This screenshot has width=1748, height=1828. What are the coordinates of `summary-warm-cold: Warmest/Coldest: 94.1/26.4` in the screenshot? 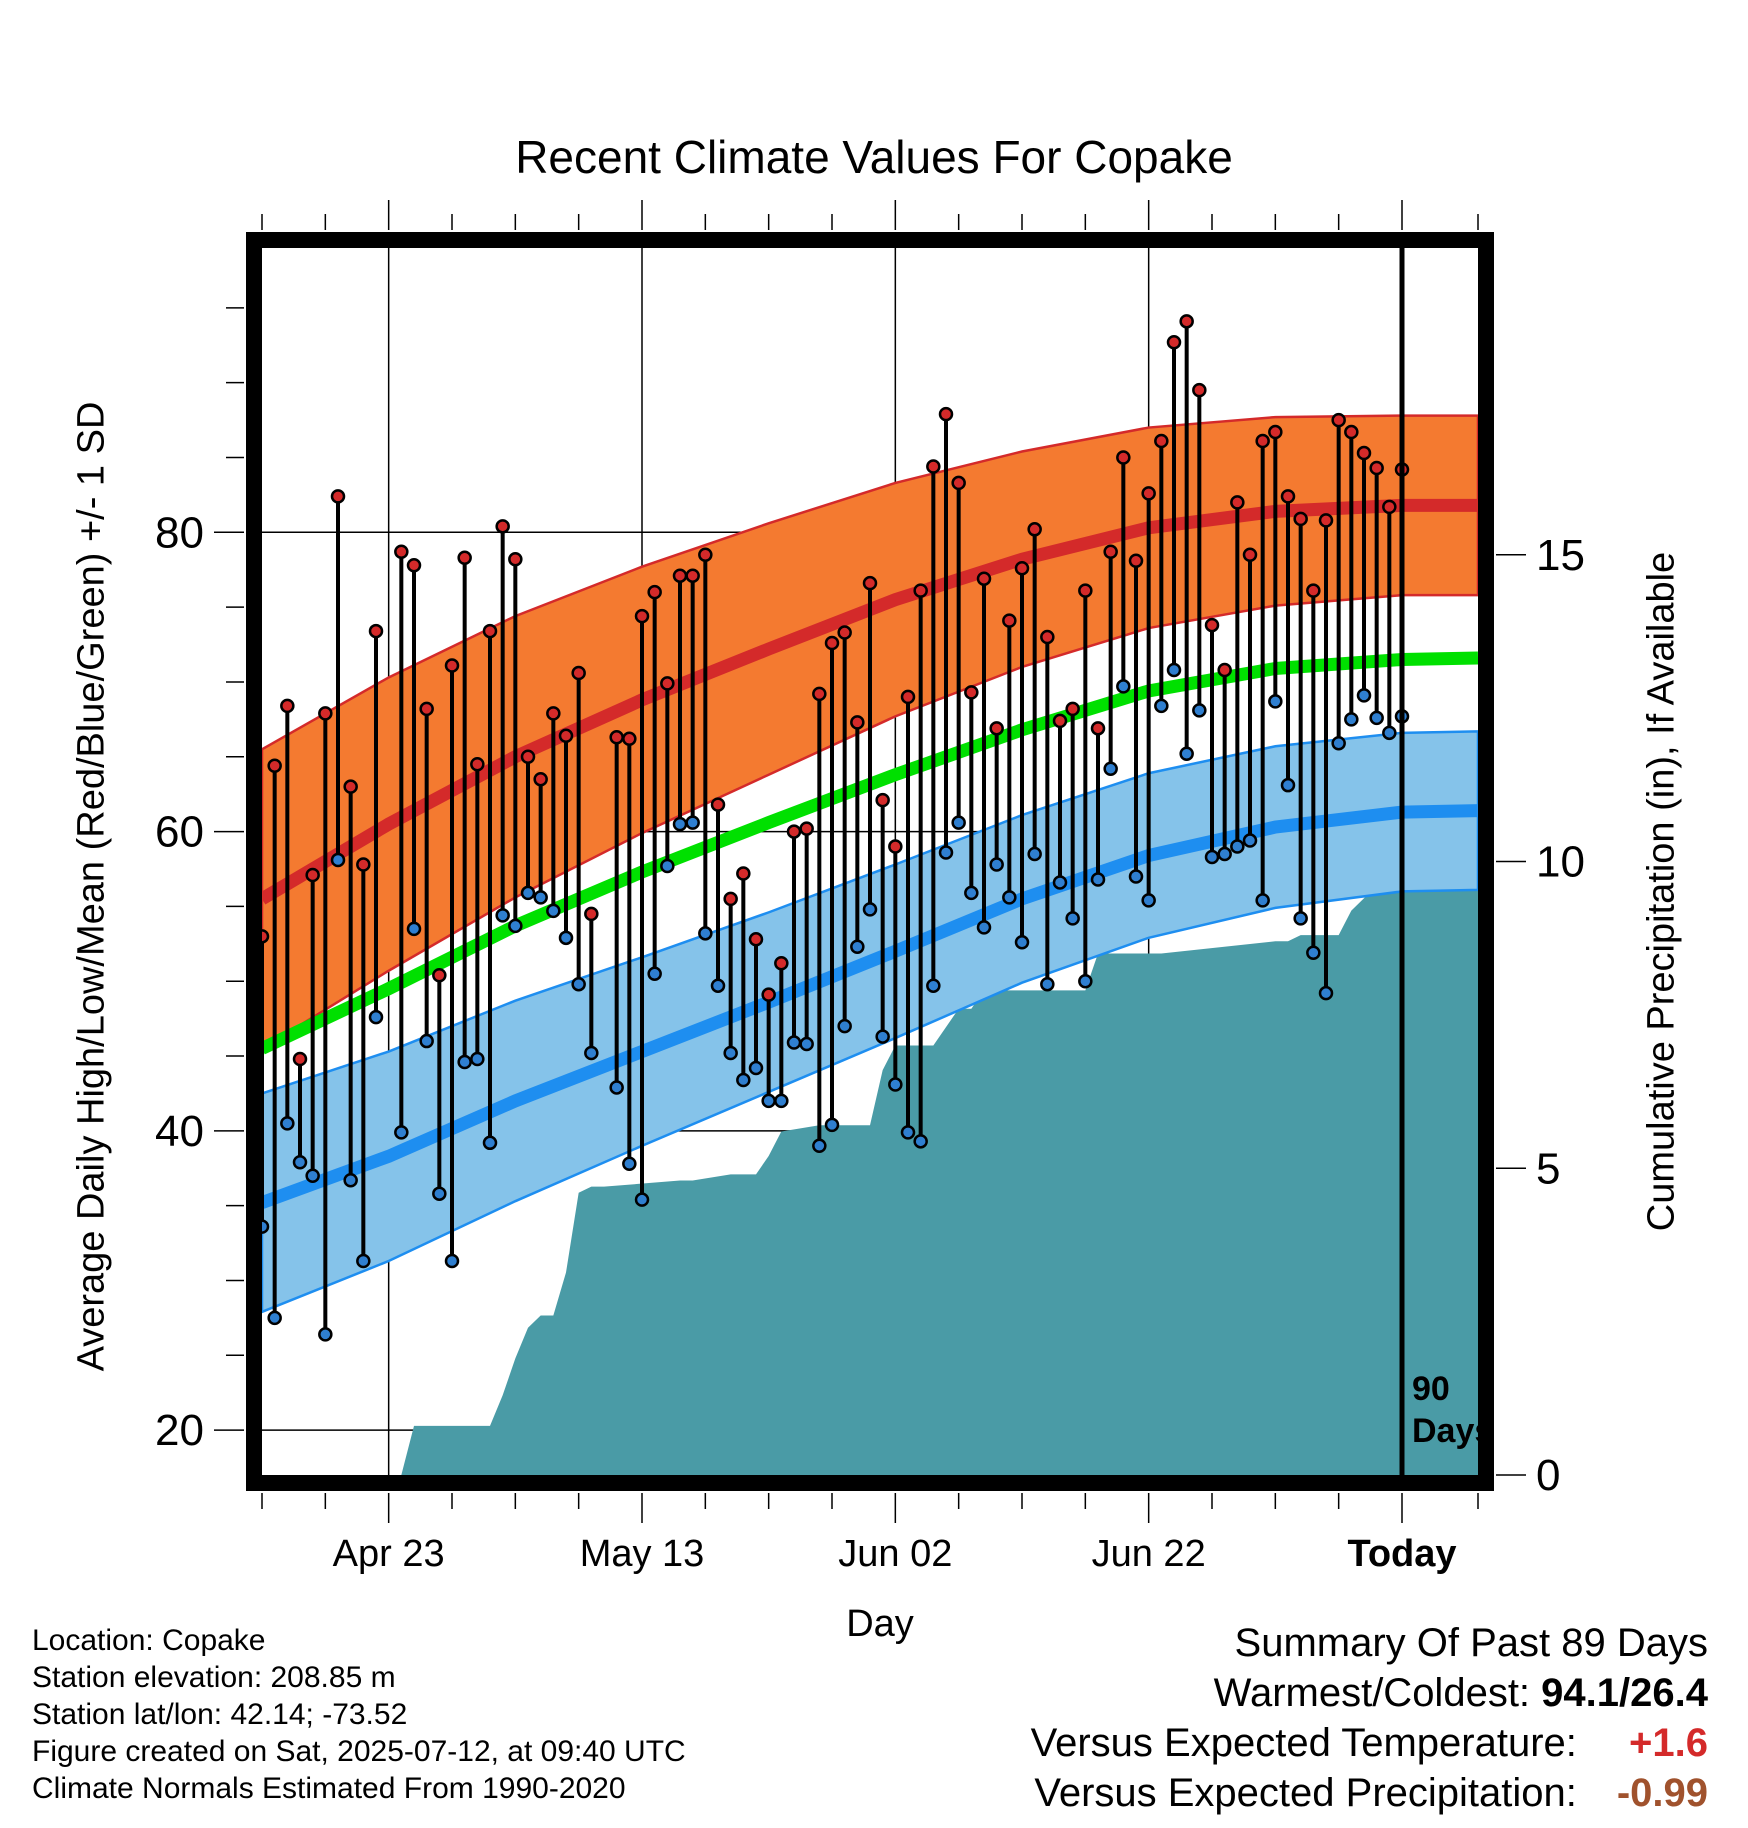 It's located at (1369, 1693).